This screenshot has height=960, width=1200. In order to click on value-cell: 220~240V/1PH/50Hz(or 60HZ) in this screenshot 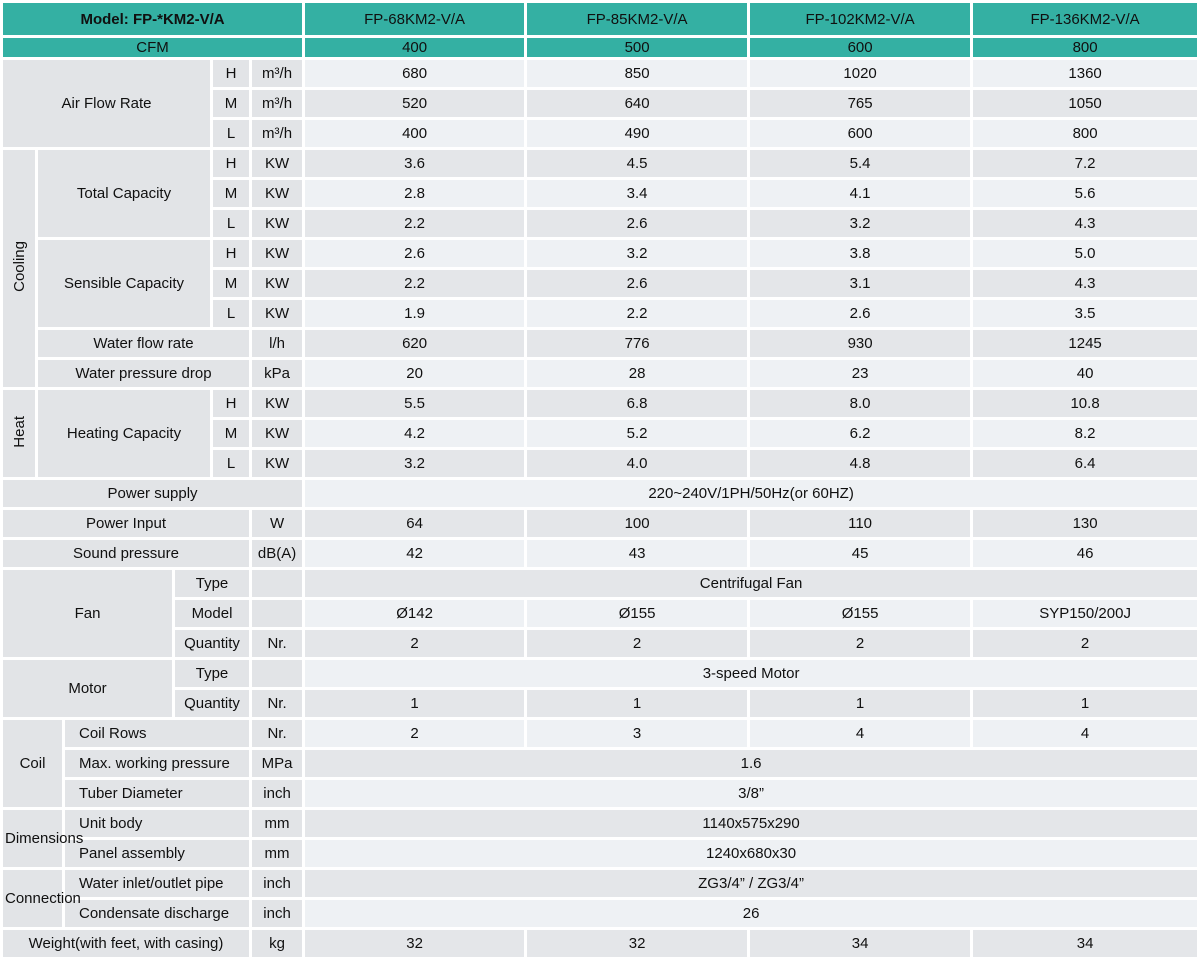, I will do `click(751, 493)`.